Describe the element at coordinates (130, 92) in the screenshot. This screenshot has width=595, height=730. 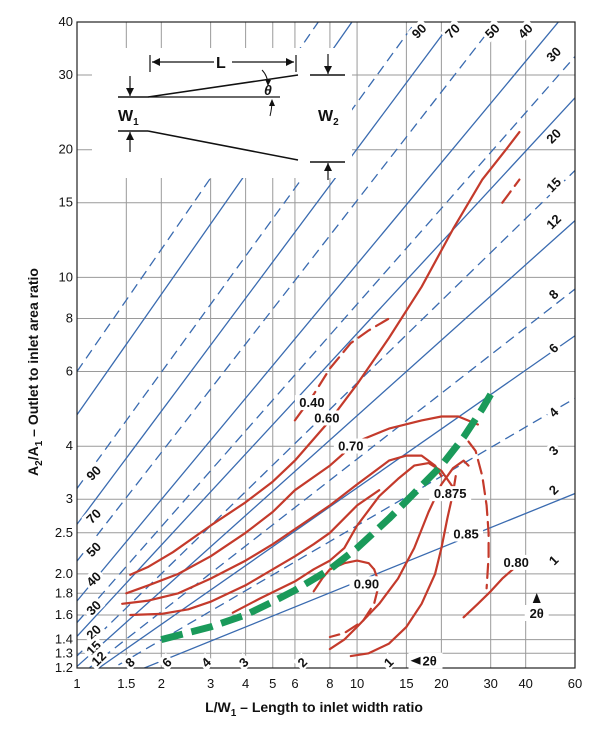
I see `inset-w1-arrowhead-top` at that location.